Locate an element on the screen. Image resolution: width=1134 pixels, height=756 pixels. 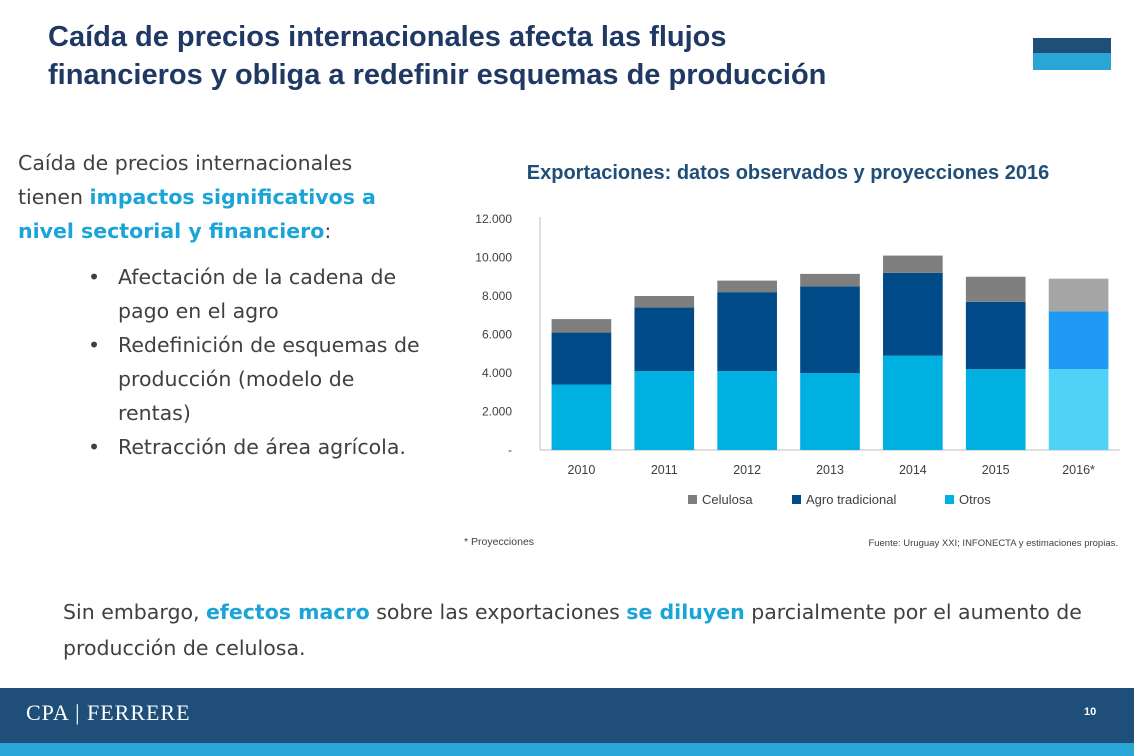
corner-accent-light is located at coordinates (1072, 61).